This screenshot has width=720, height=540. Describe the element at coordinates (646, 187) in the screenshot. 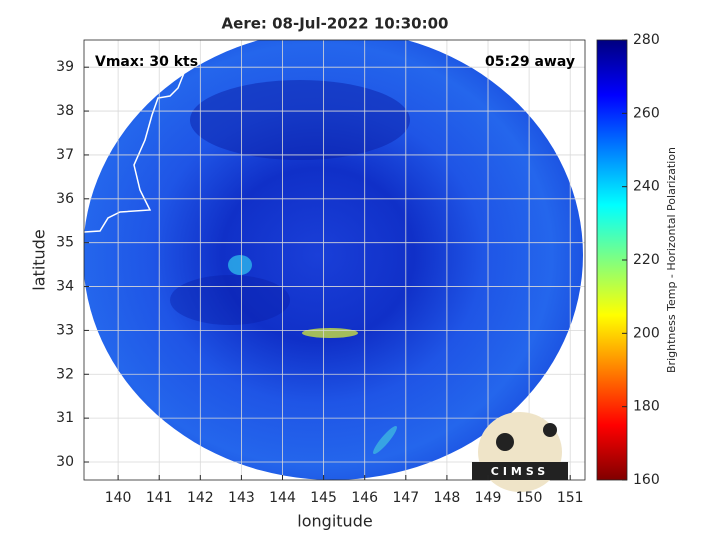

I see `colorbar-tick-label: 240` at that location.